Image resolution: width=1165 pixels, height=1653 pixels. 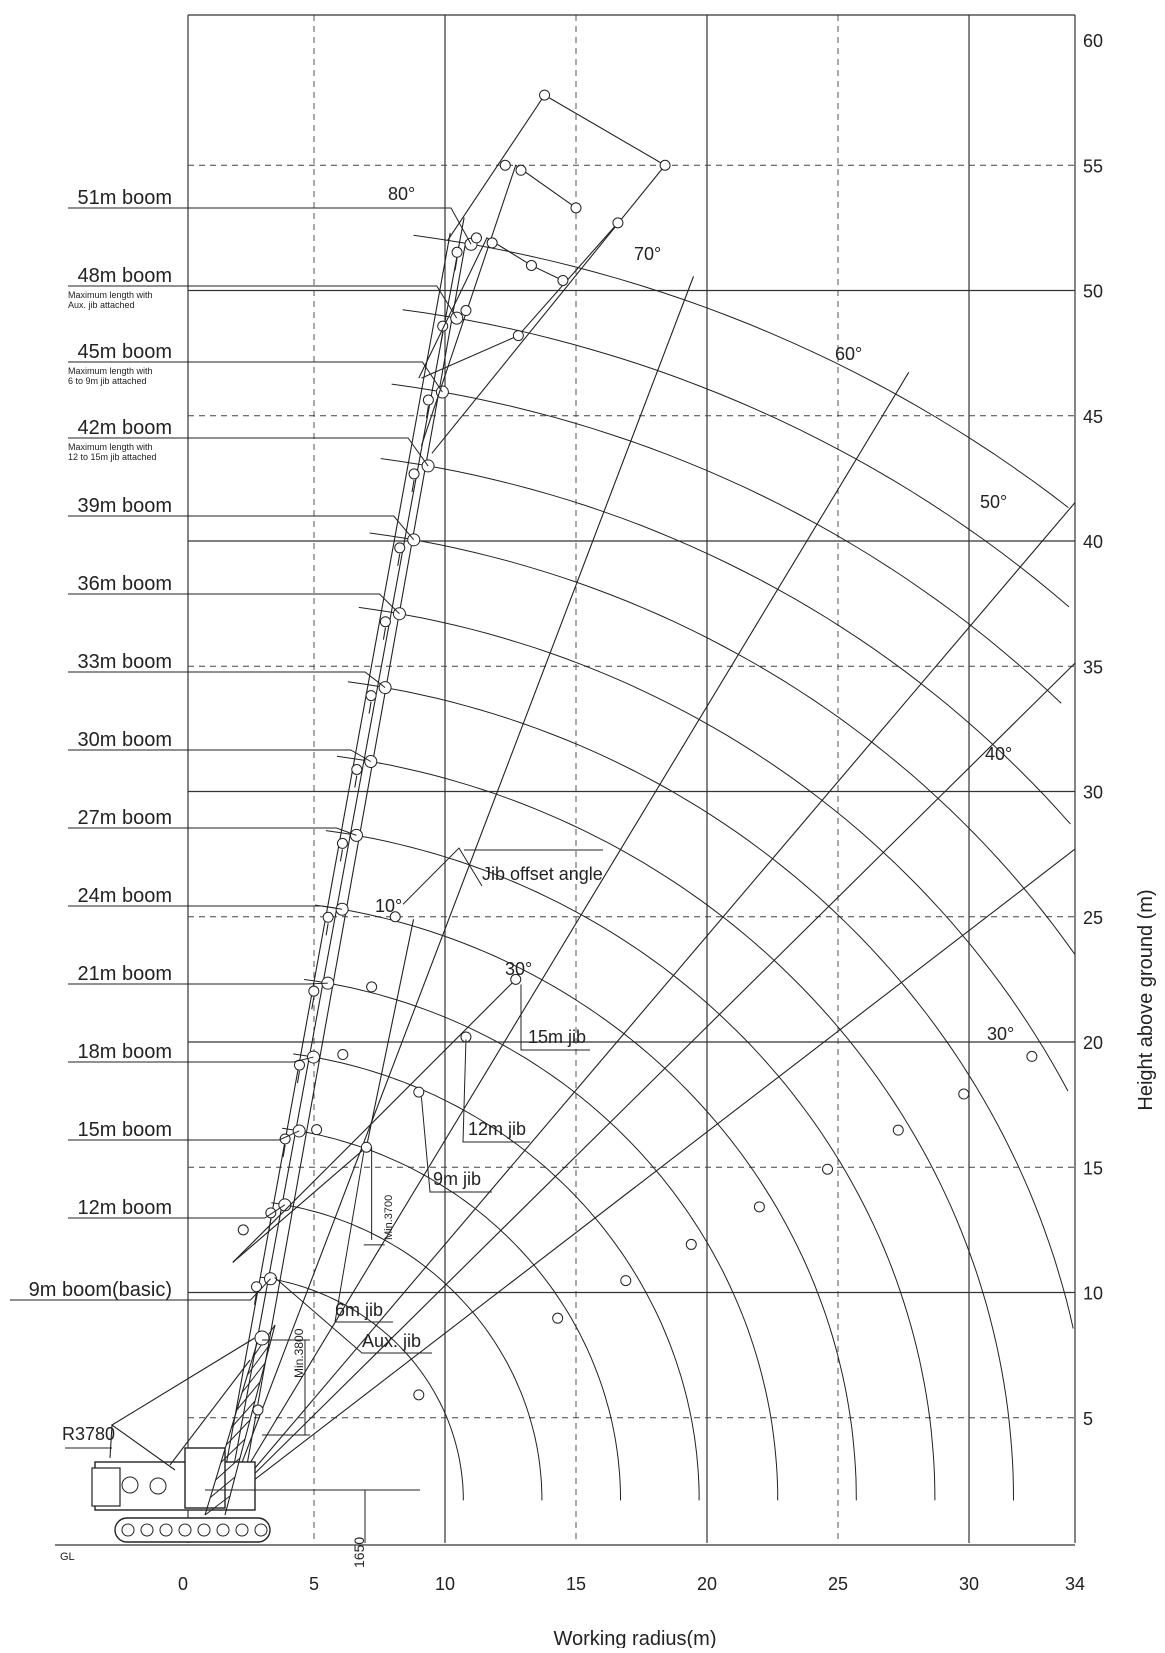 What do you see at coordinates (1093, 793) in the screenshot?
I see `y-tick-label: 30` at bounding box center [1093, 793].